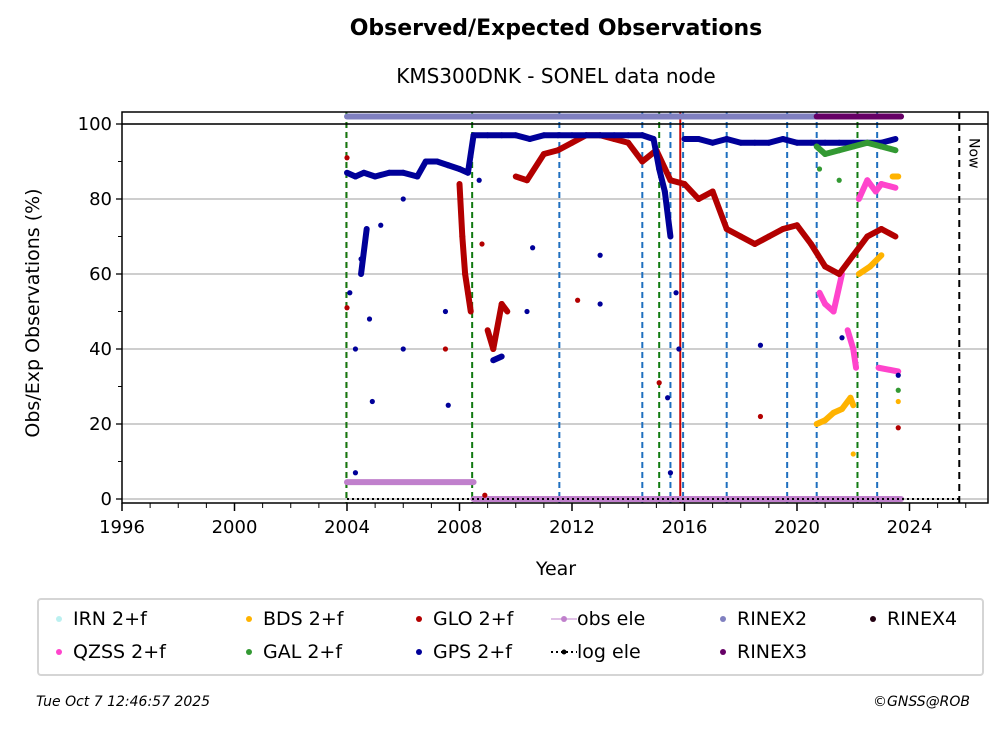  I want to click on legend-entry: IRN 2+f, so click(97, 619).